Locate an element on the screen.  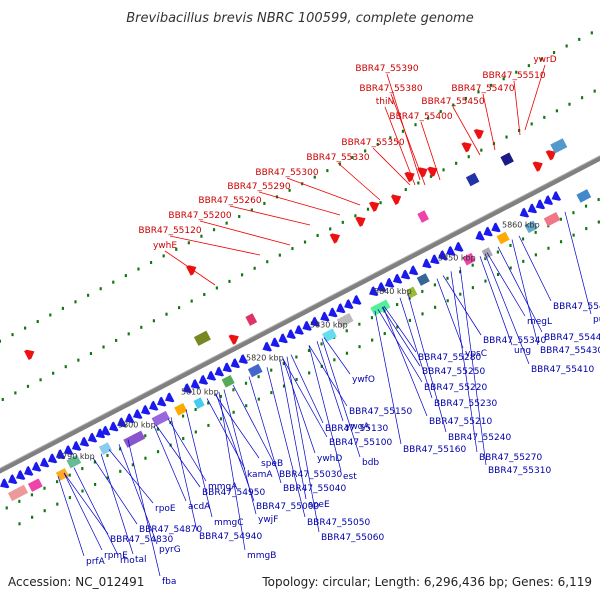
gene-label: BBR47_55290 is located at coordinates (258, 187).